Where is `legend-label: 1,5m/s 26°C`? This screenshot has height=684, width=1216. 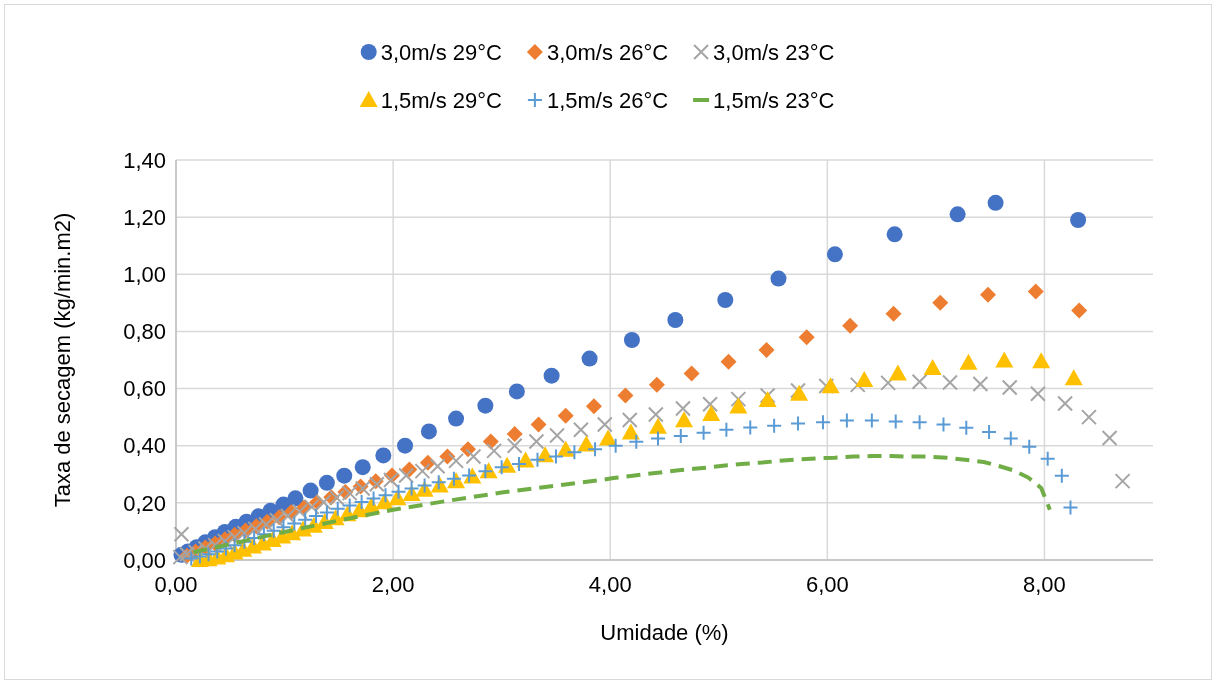
legend-label: 1,5m/s 26°C is located at coordinates (607, 100).